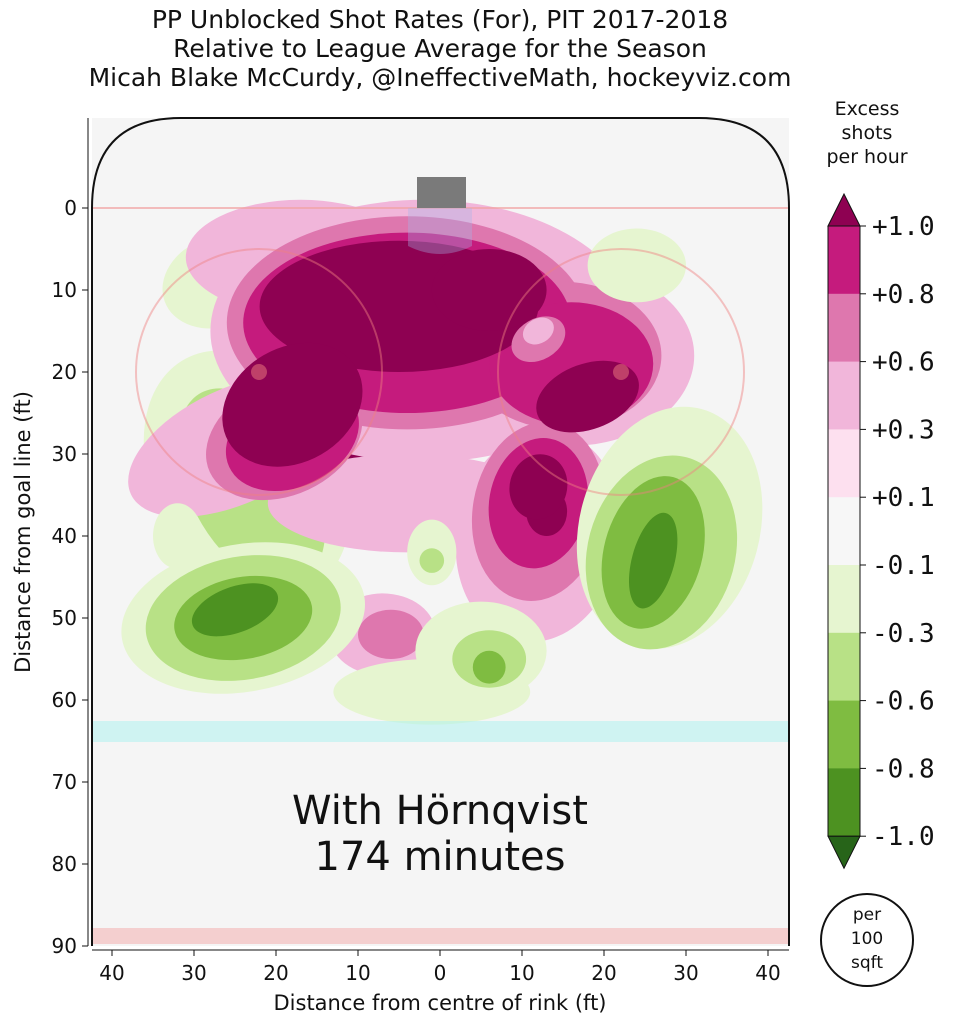 The height and width of the screenshot is (1024, 979). I want to click on unit-badge-line-2: 100, so click(867, 939).